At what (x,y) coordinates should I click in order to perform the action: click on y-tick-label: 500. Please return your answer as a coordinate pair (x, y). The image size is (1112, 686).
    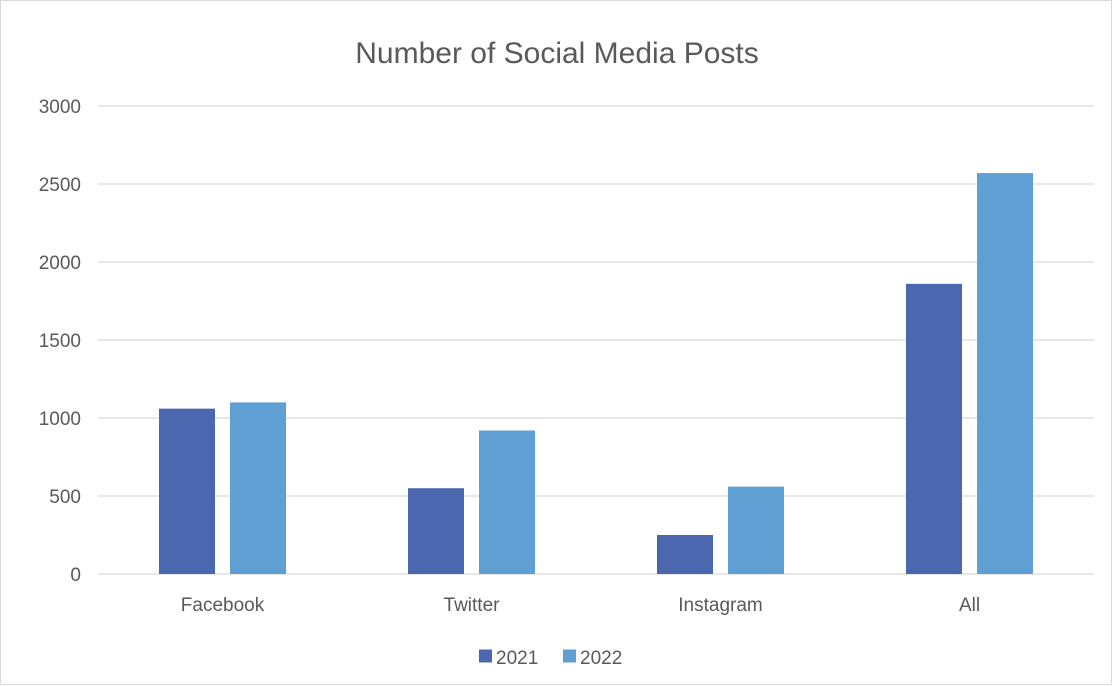
    Looking at the image, I should click on (65, 497).